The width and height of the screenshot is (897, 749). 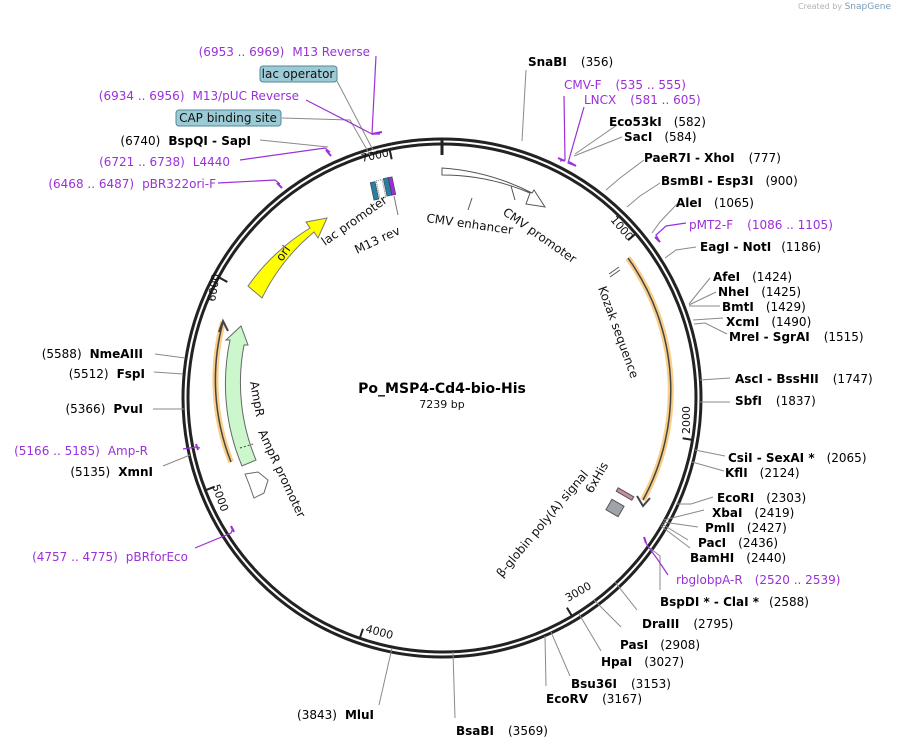 I want to click on ampr-promoter-arrow, so click(x=256, y=485).